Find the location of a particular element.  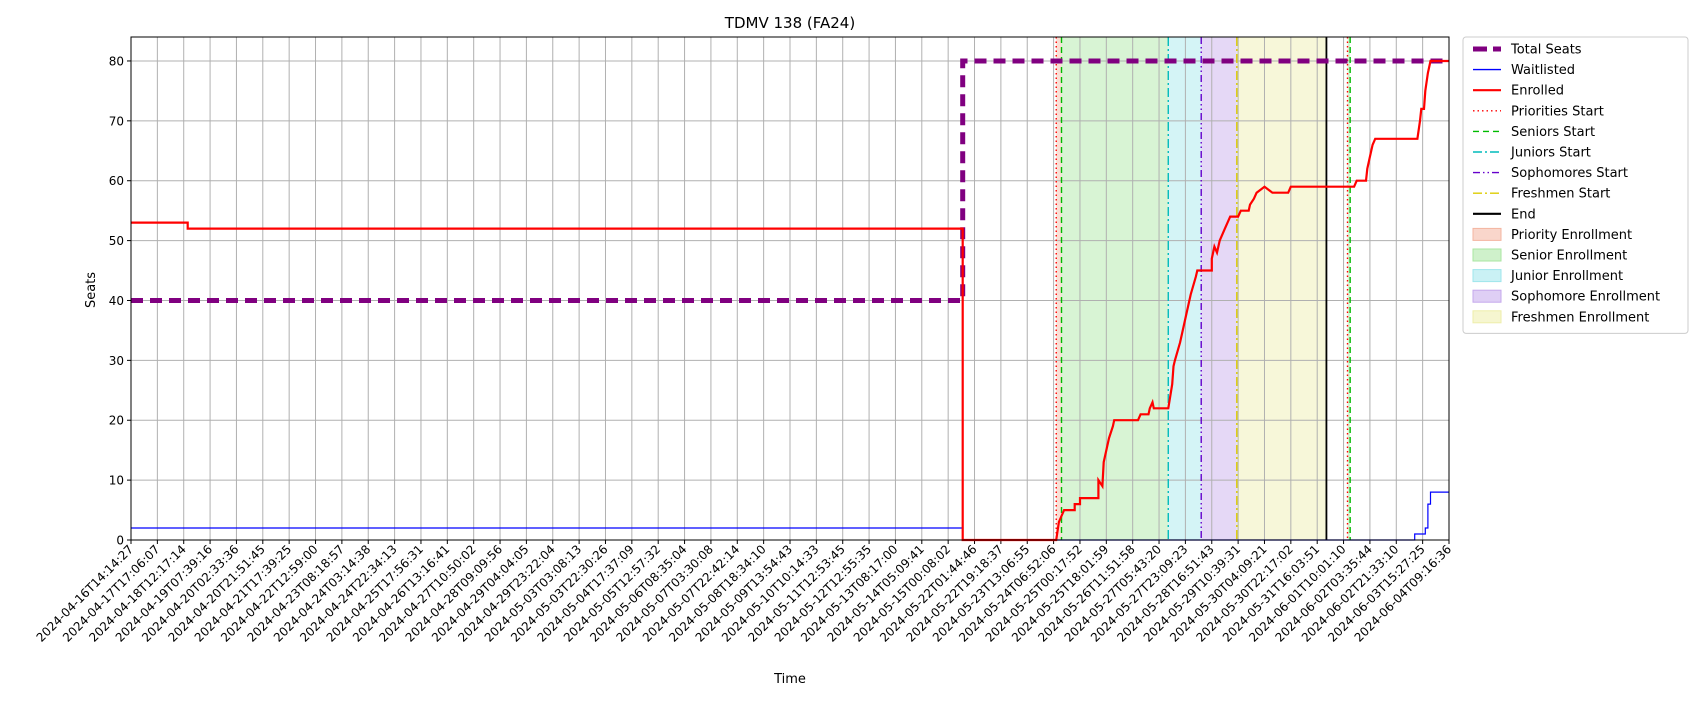

legend-box is located at coordinates (1575, 185).